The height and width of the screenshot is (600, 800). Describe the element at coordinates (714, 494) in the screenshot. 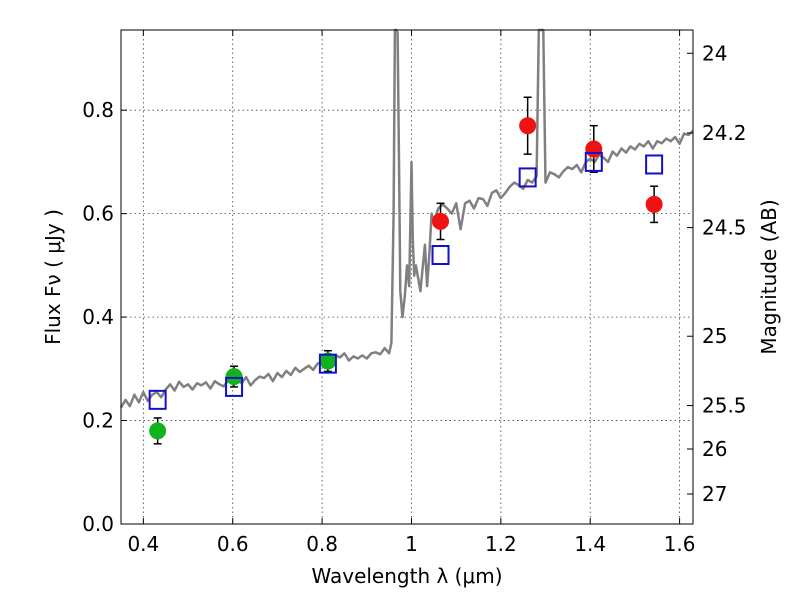

I see `y2-tick-label: 27` at that location.